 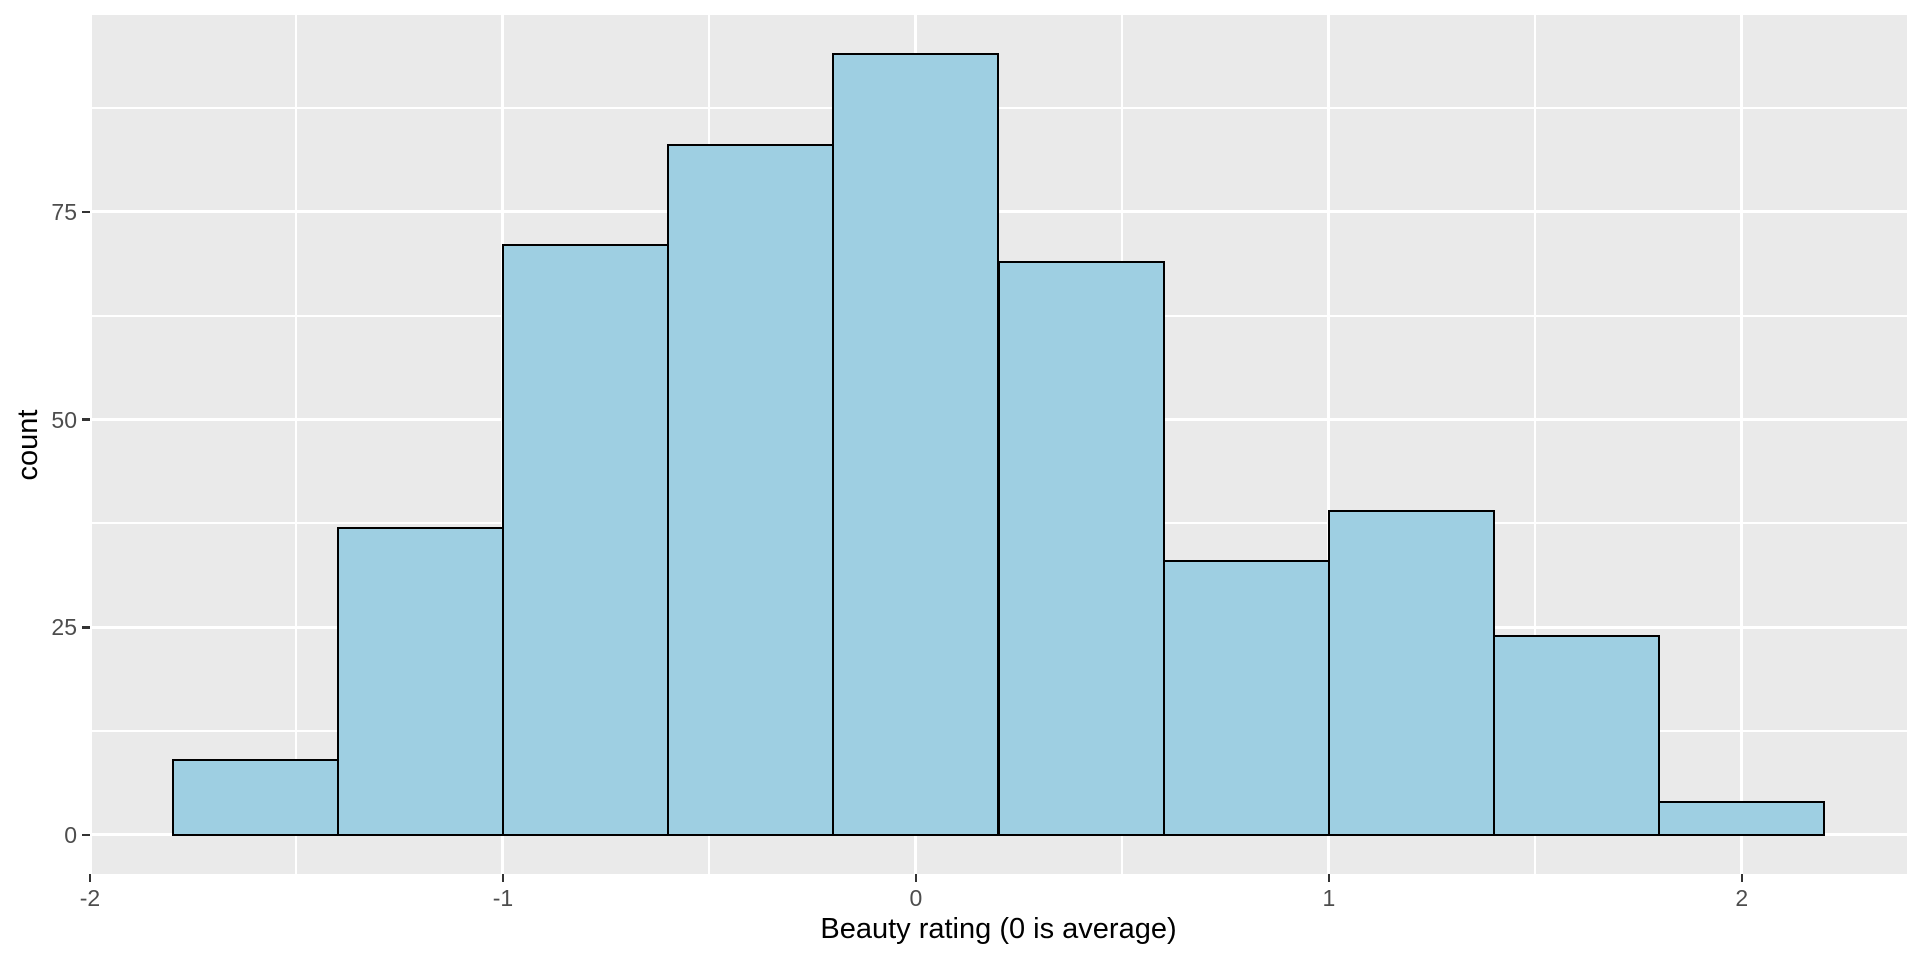 What do you see at coordinates (1329, 898) in the screenshot?
I see `x-tick-label: 1` at bounding box center [1329, 898].